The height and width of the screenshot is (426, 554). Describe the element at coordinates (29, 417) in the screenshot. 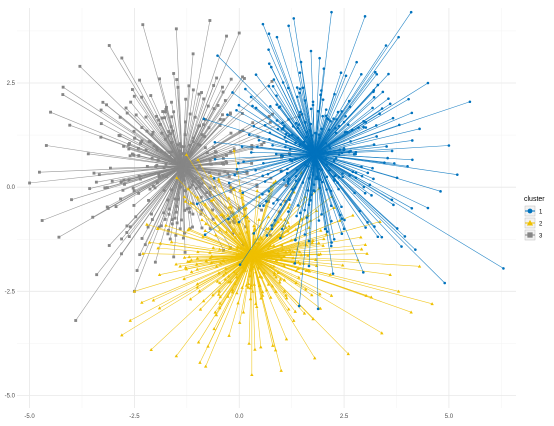

I see `x-tick-label: -5.0` at that location.